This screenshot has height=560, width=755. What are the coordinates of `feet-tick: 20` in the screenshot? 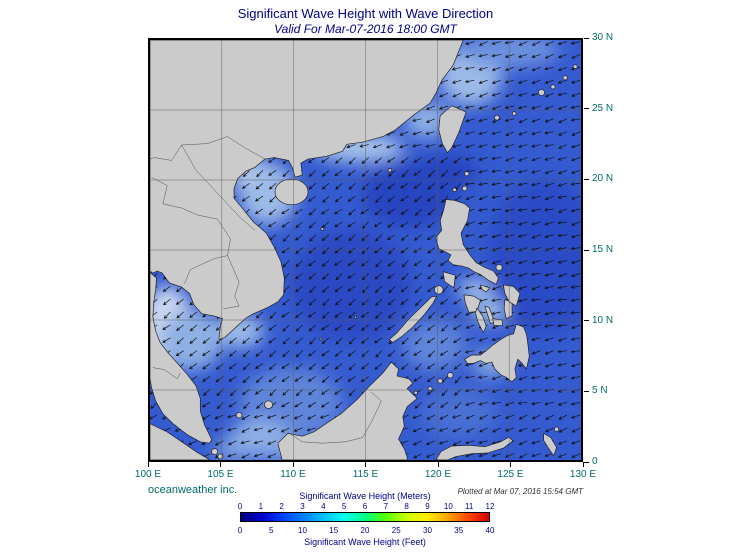 It's located at (365, 530).